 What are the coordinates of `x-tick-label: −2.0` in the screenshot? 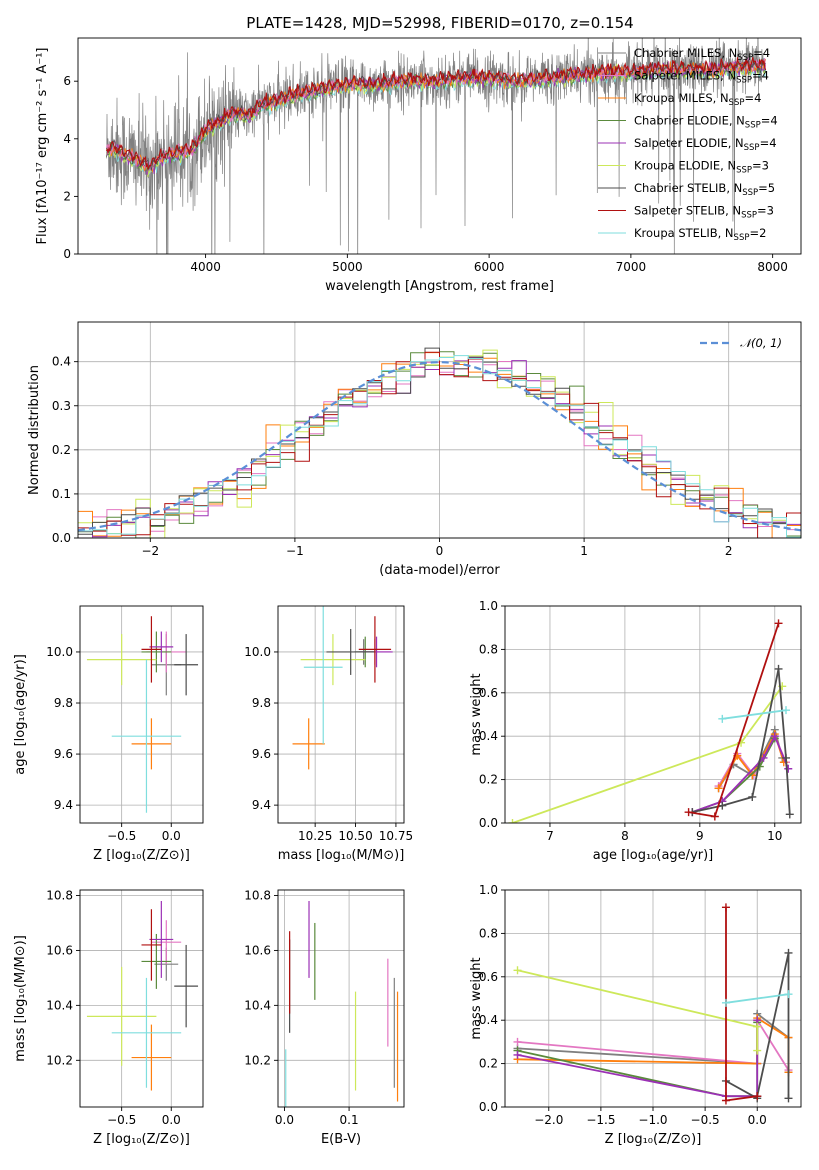 It's located at (548, 1120).